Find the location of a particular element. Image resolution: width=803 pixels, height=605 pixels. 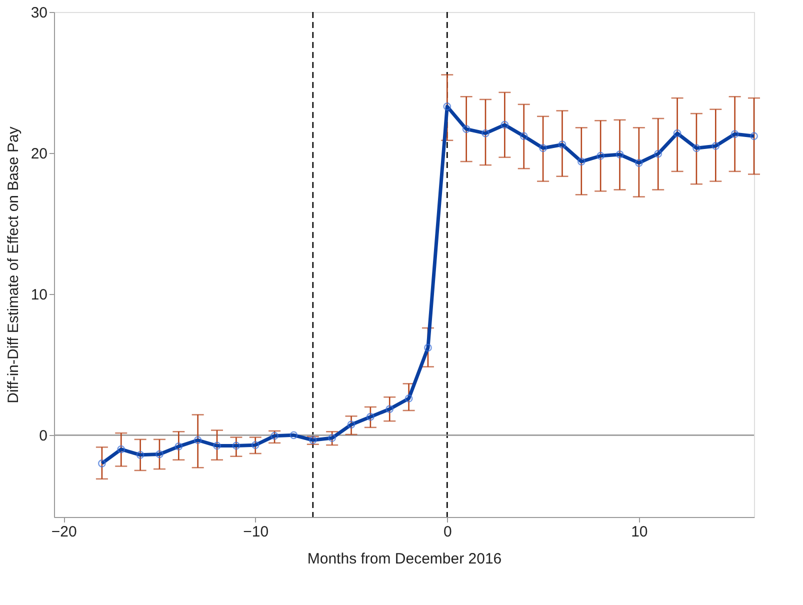

x-tick-label: 10 is located at coordinates (639, 532).